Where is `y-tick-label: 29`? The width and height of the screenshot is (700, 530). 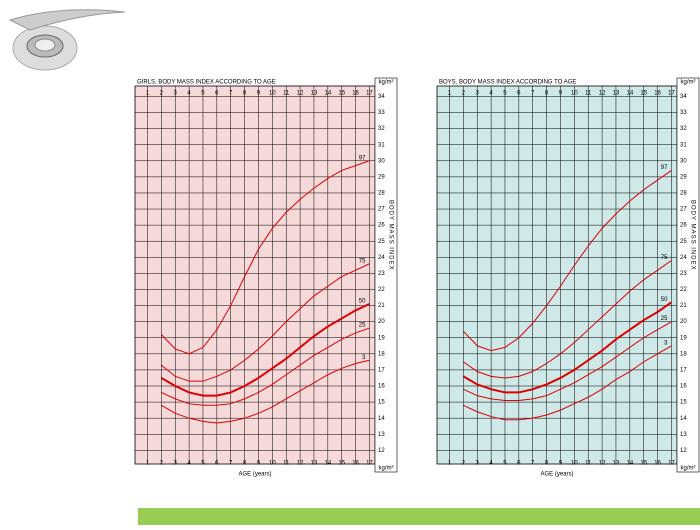 y-tick-label: 29 is located at coordinates (381, 177).